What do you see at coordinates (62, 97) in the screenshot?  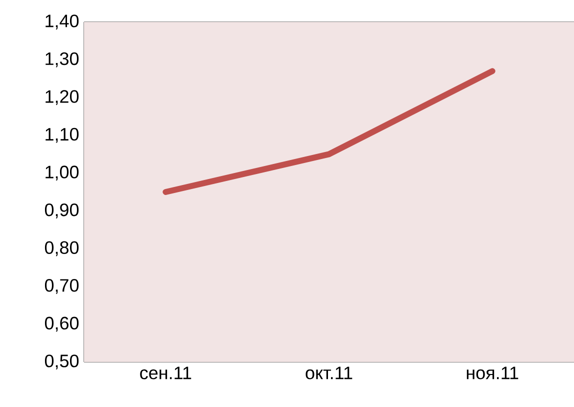 I see `y-tick-label: 1,20` at bounding box center [62, 97].